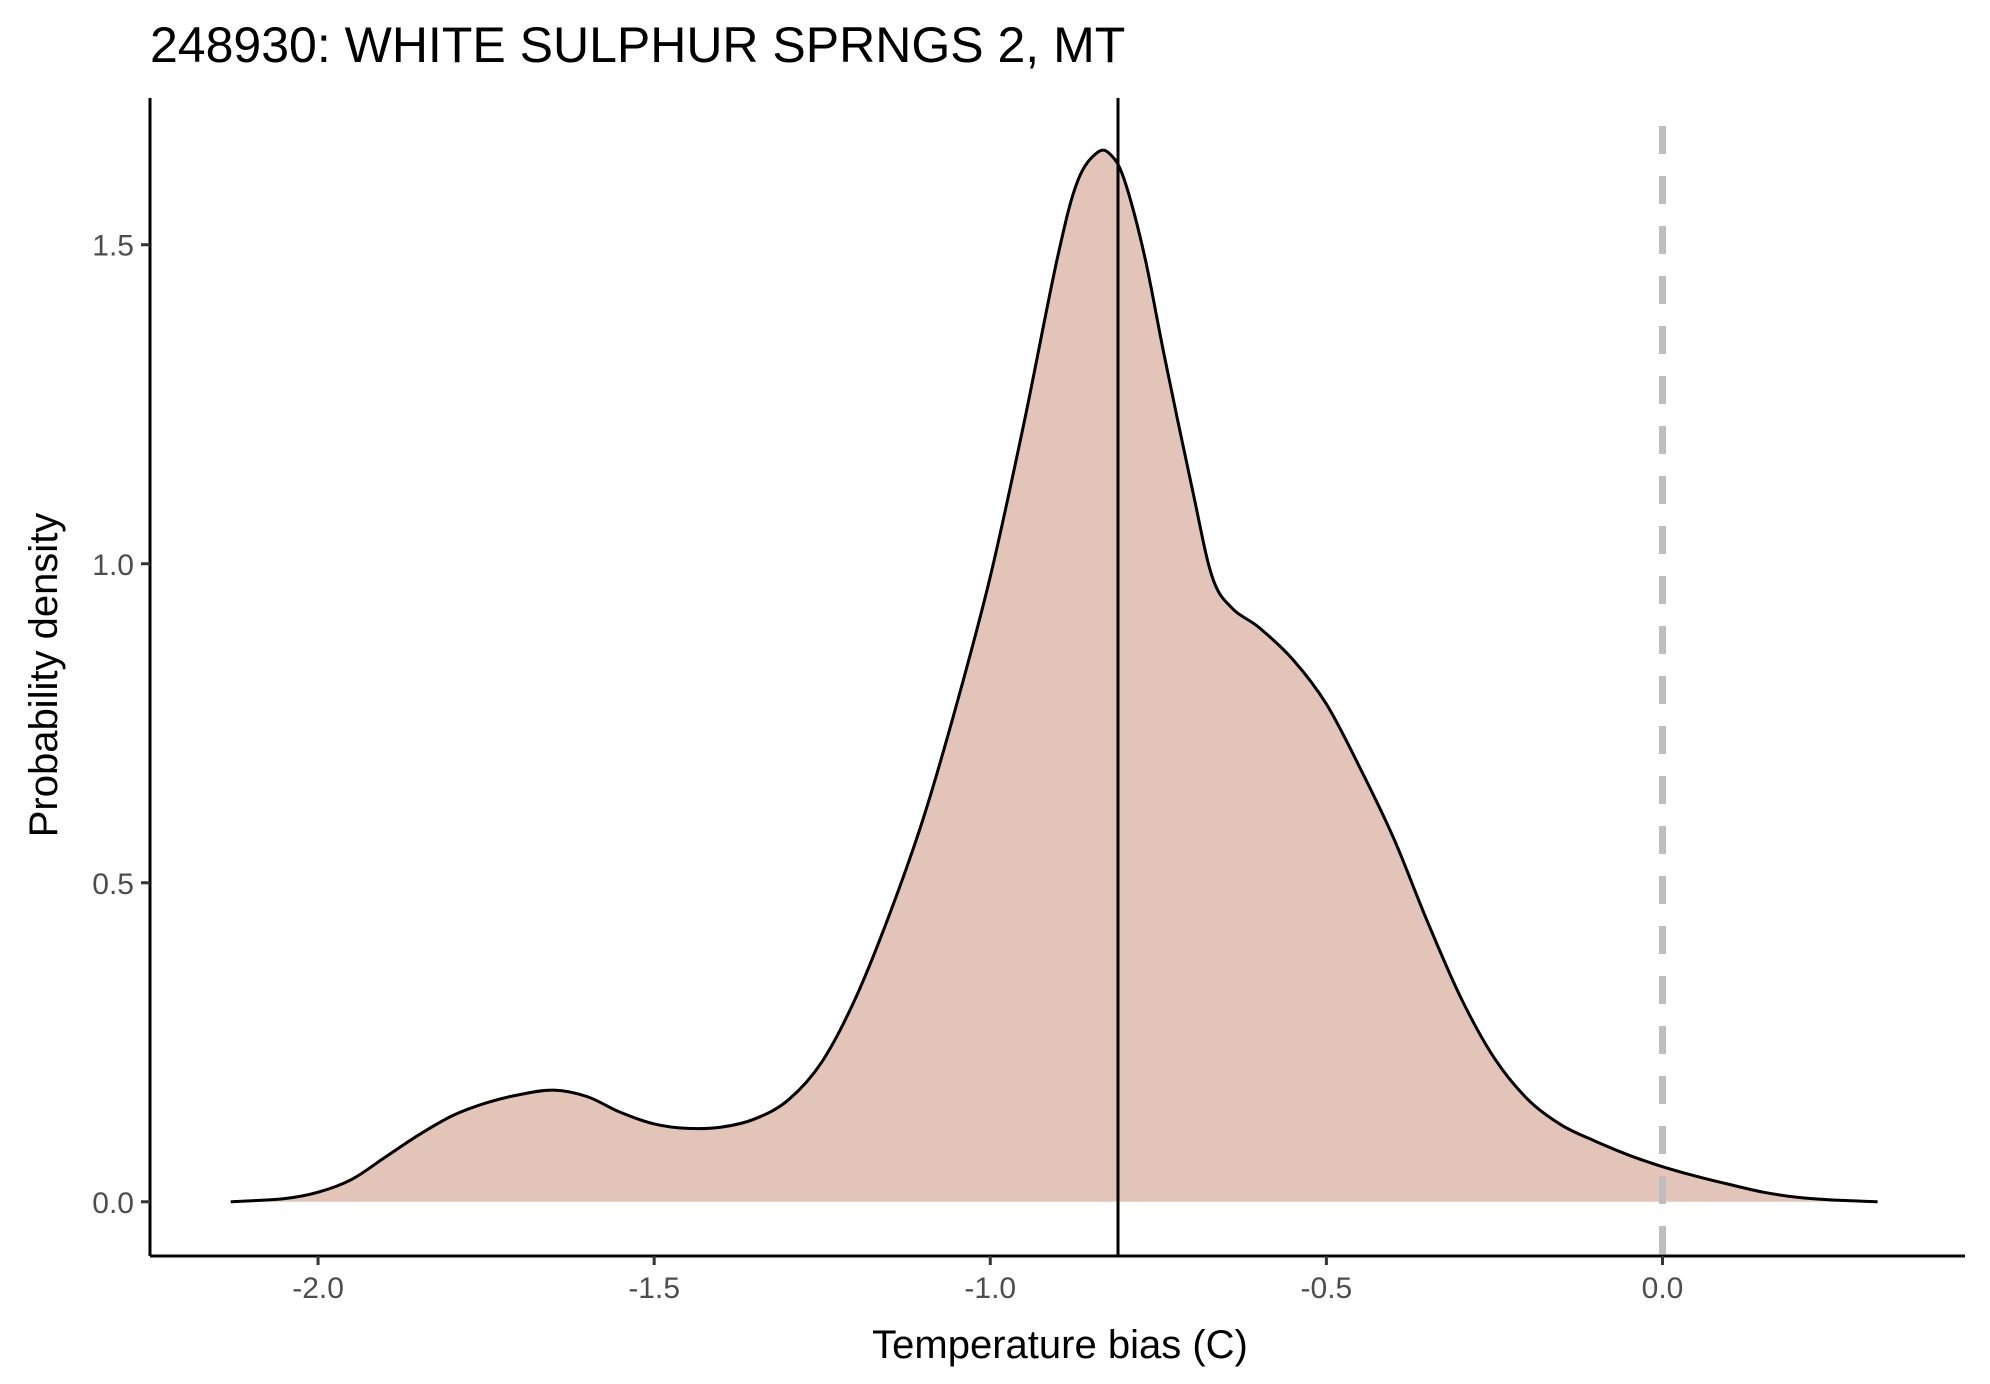 Image resolution: width=1990 pixels, height=1384 pixels. I want to click on x-tick-label: -1.5, so click(654, 1288).